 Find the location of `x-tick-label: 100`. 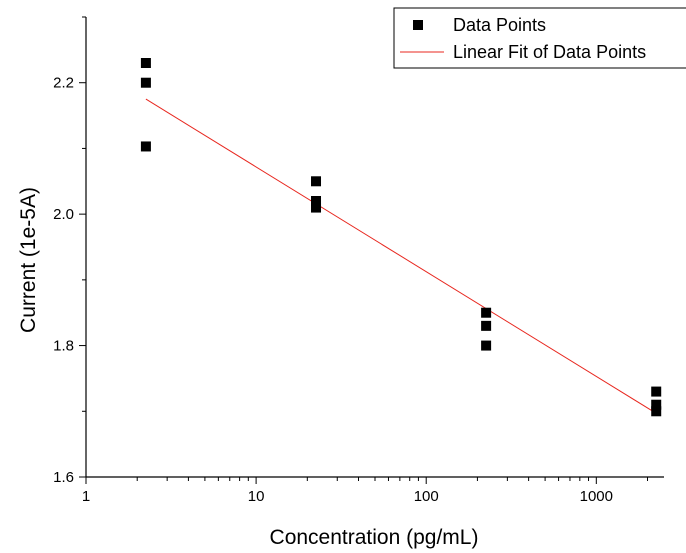

x-tick-label: 100 is located at coordinates (426, 496).